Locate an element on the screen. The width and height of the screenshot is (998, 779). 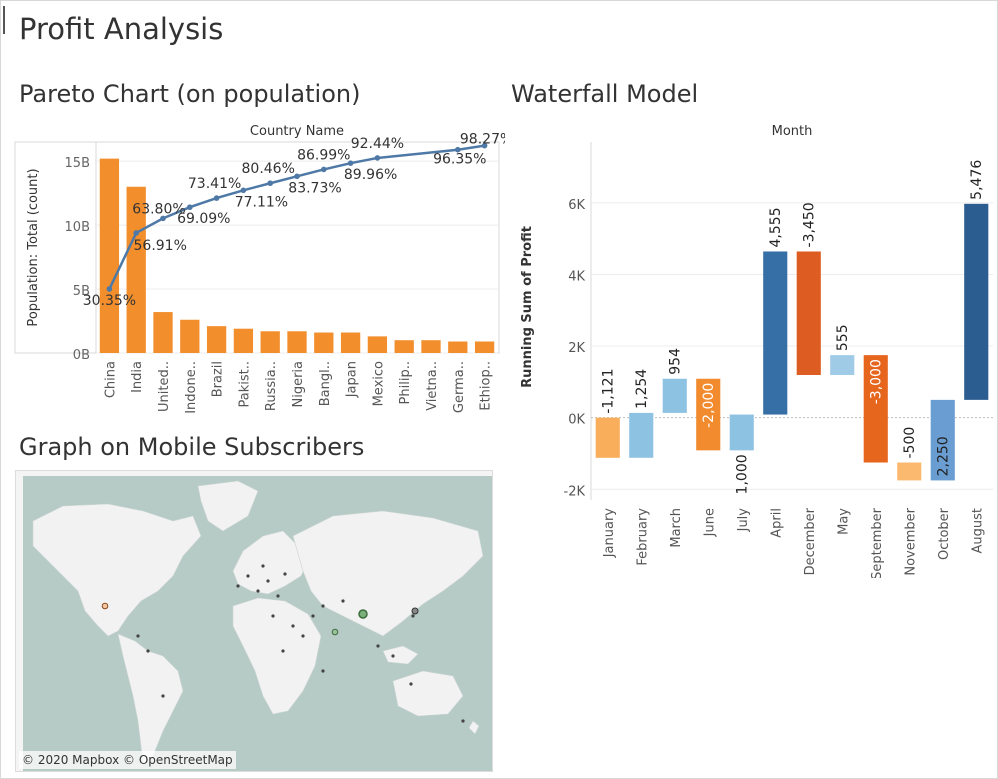
pareto-x-tick: Brazil is located at coordinates (218, 379).